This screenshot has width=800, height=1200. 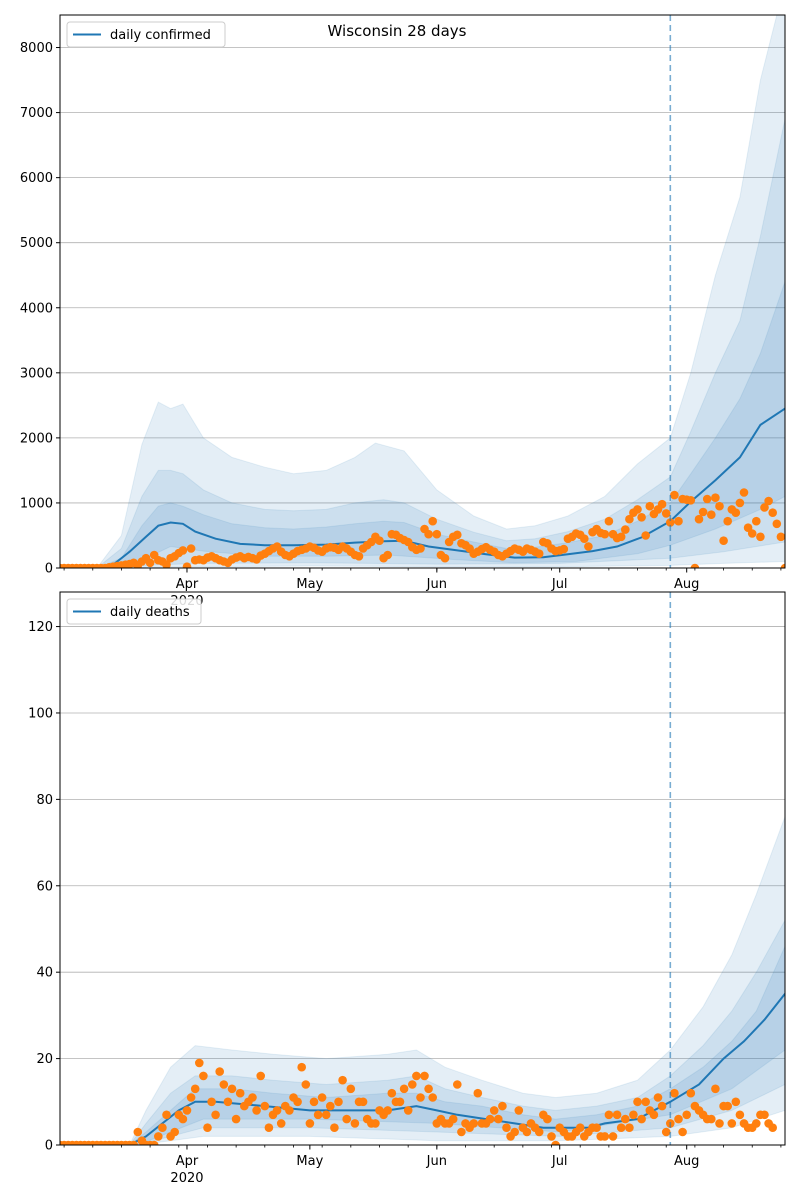 I want to click on y-tick-label: 6000, so click(x=36, y=178).